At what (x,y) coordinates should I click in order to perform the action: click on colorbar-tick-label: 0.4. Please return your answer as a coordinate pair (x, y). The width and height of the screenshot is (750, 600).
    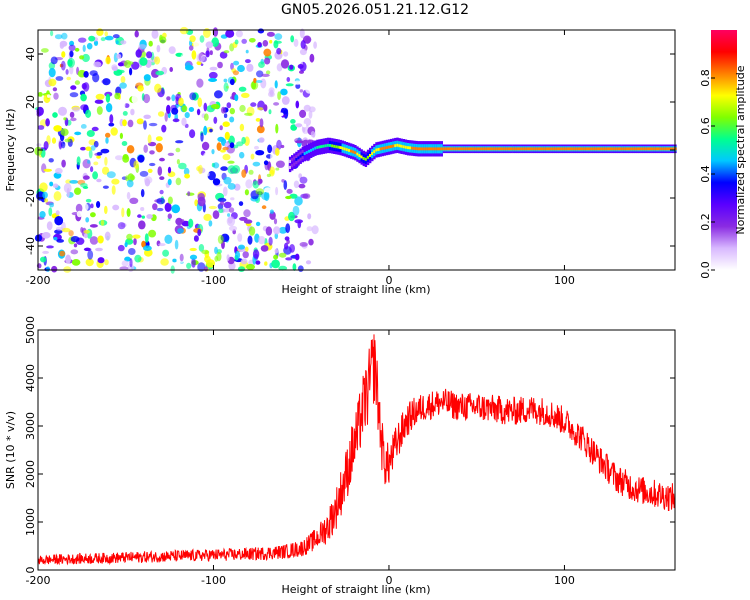
    Looking at the image, I should click on (705, 174).